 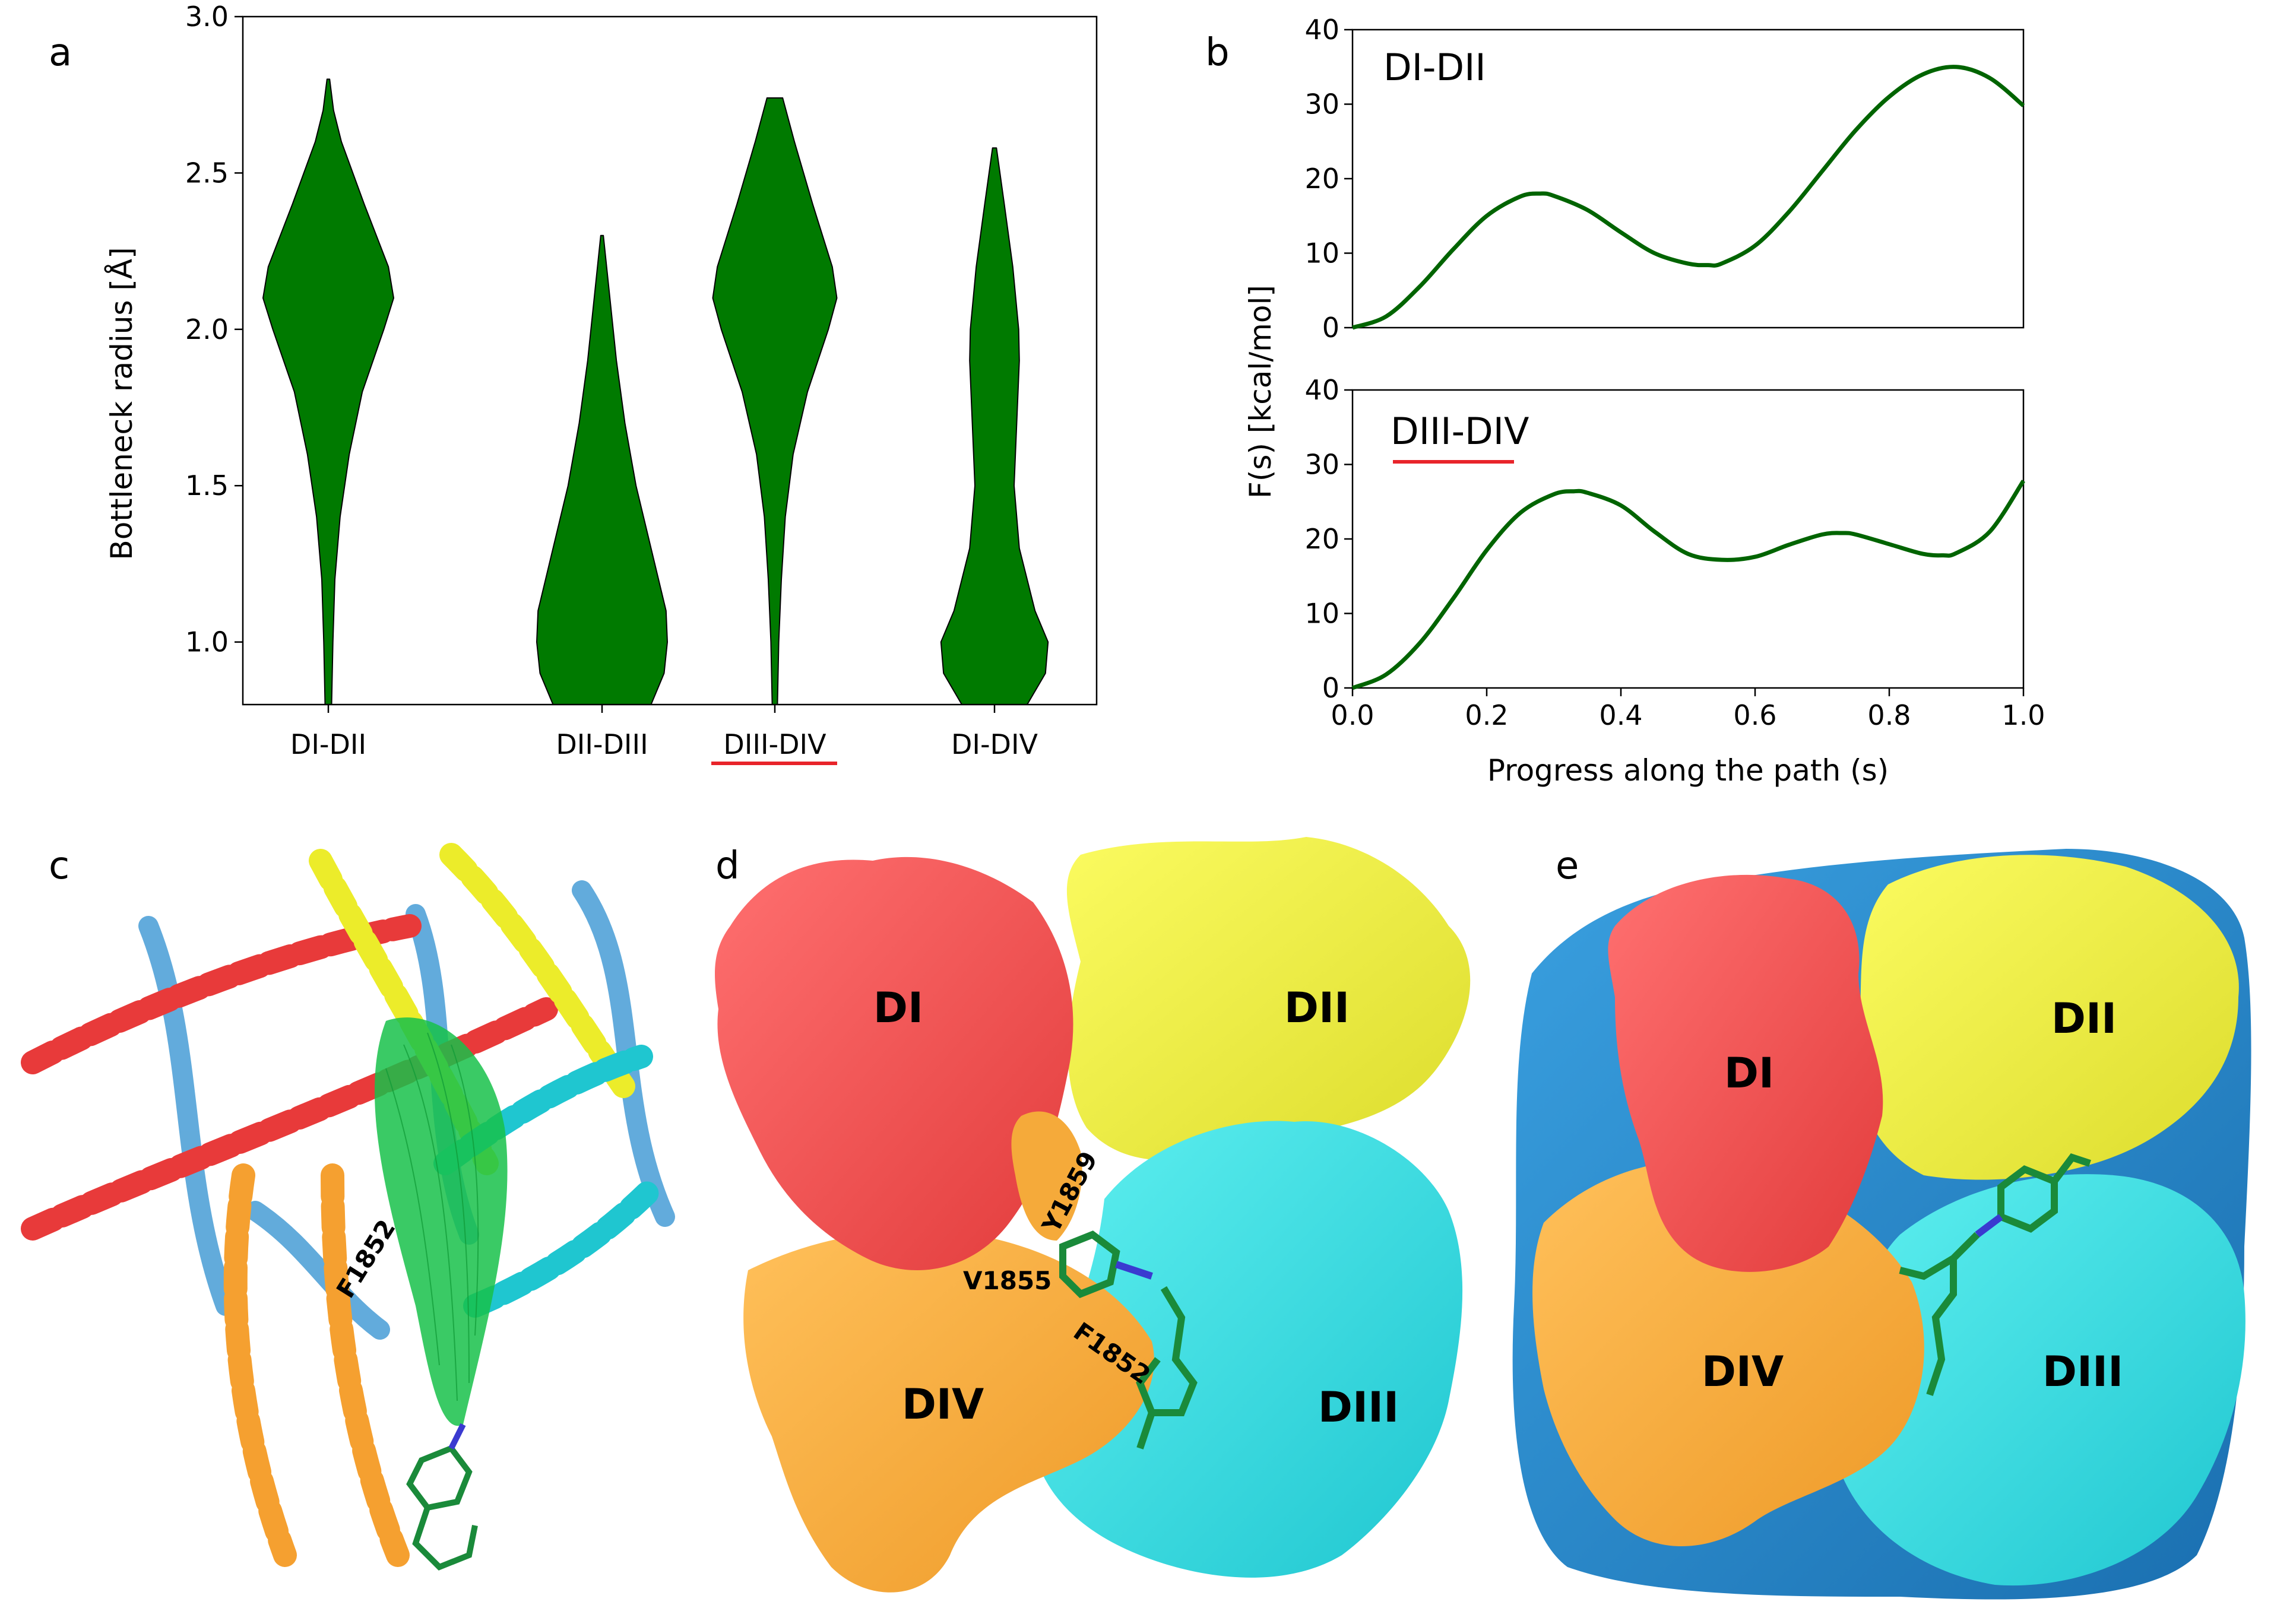 What do you see at coordinates (1567, 866) in the screenshot?
I see `panel-label-e: e` at bounding box center [1567, 866].